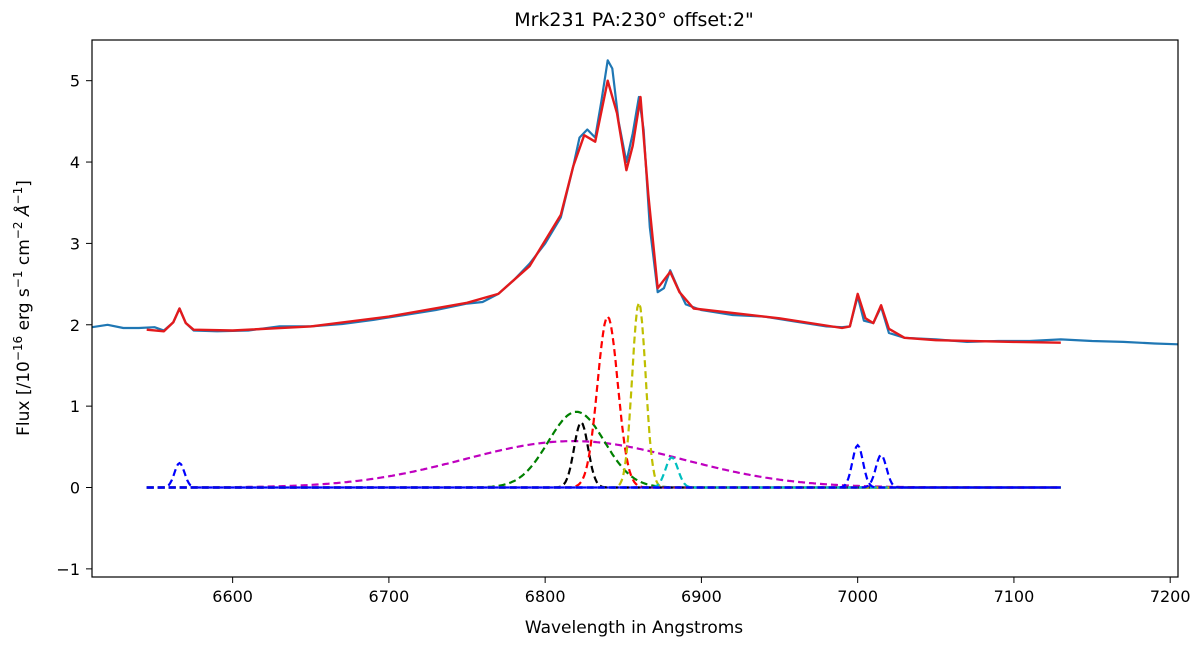 This screenshot has height=645, width=1200. What do you see at coordinates (24, 254) in the screenshot?
I see `ylabel-mid2: cm` at bounding box center [24, 254].